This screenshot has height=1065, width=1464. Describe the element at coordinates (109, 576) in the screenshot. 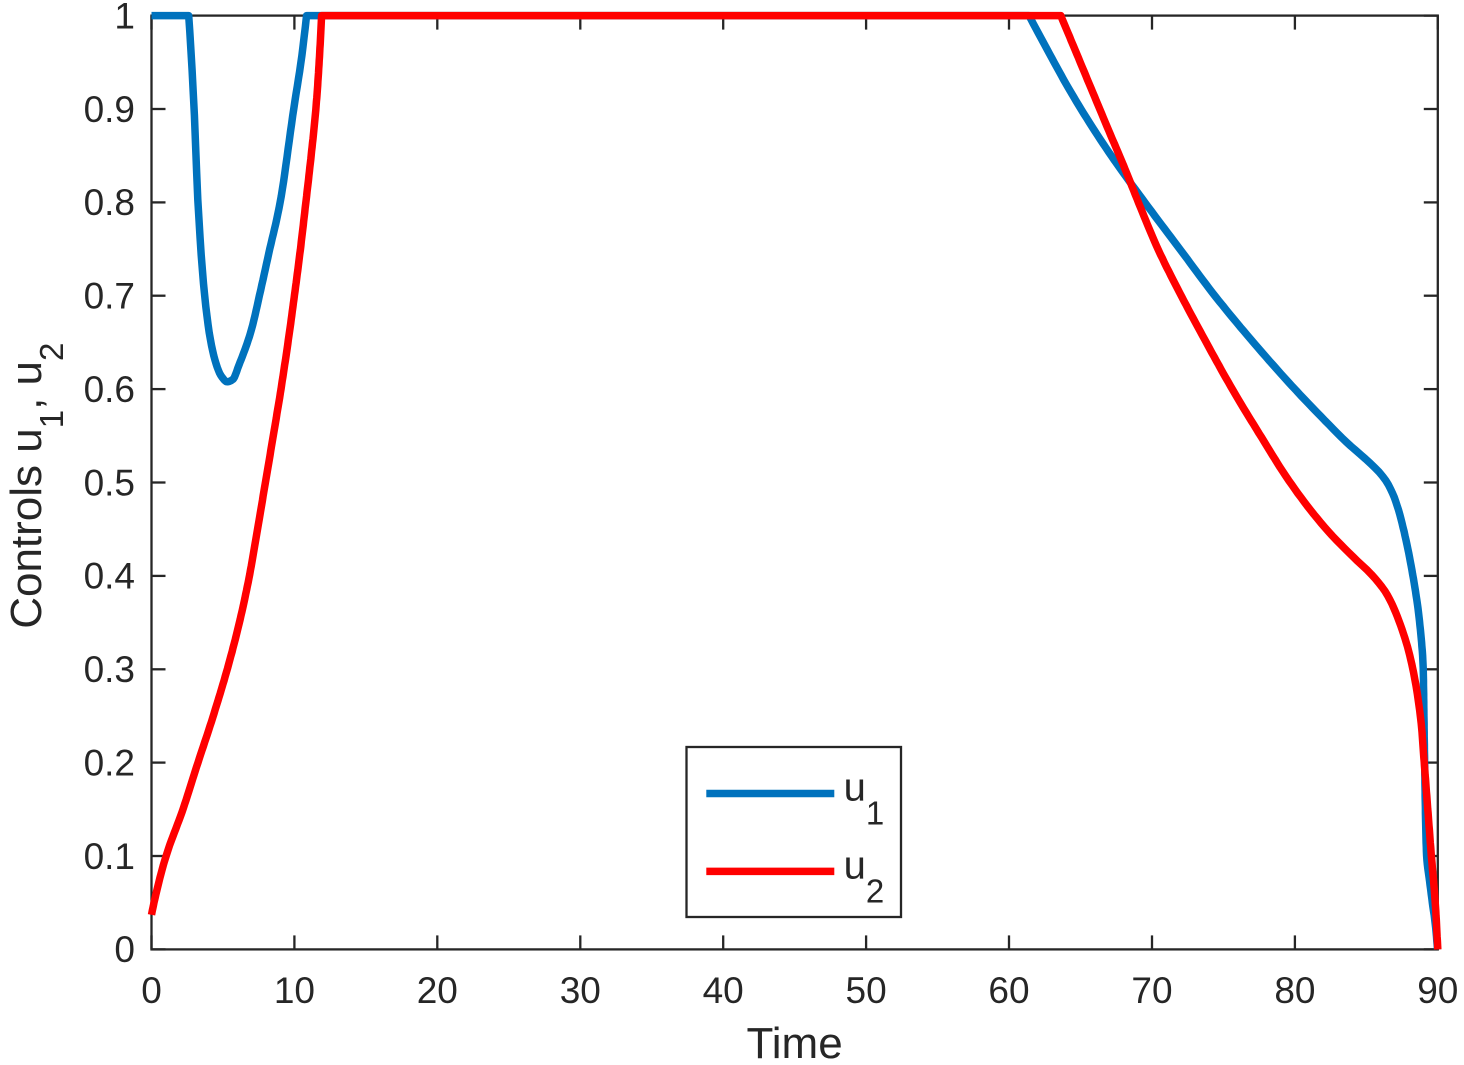

I see `svg-text: 0.4` at that location.